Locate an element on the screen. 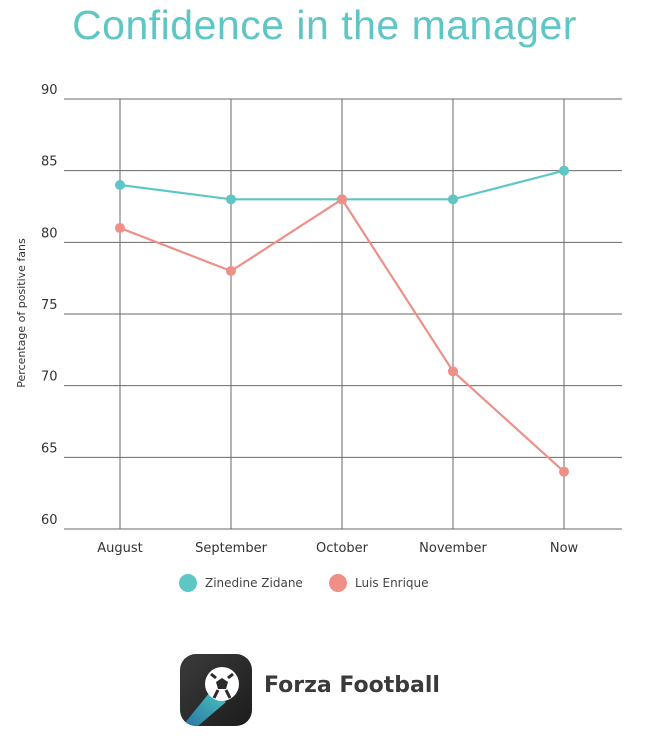 The height and width of the screenshot is (743, 649). x-tick-label: August is located at coordinates (120, 548).